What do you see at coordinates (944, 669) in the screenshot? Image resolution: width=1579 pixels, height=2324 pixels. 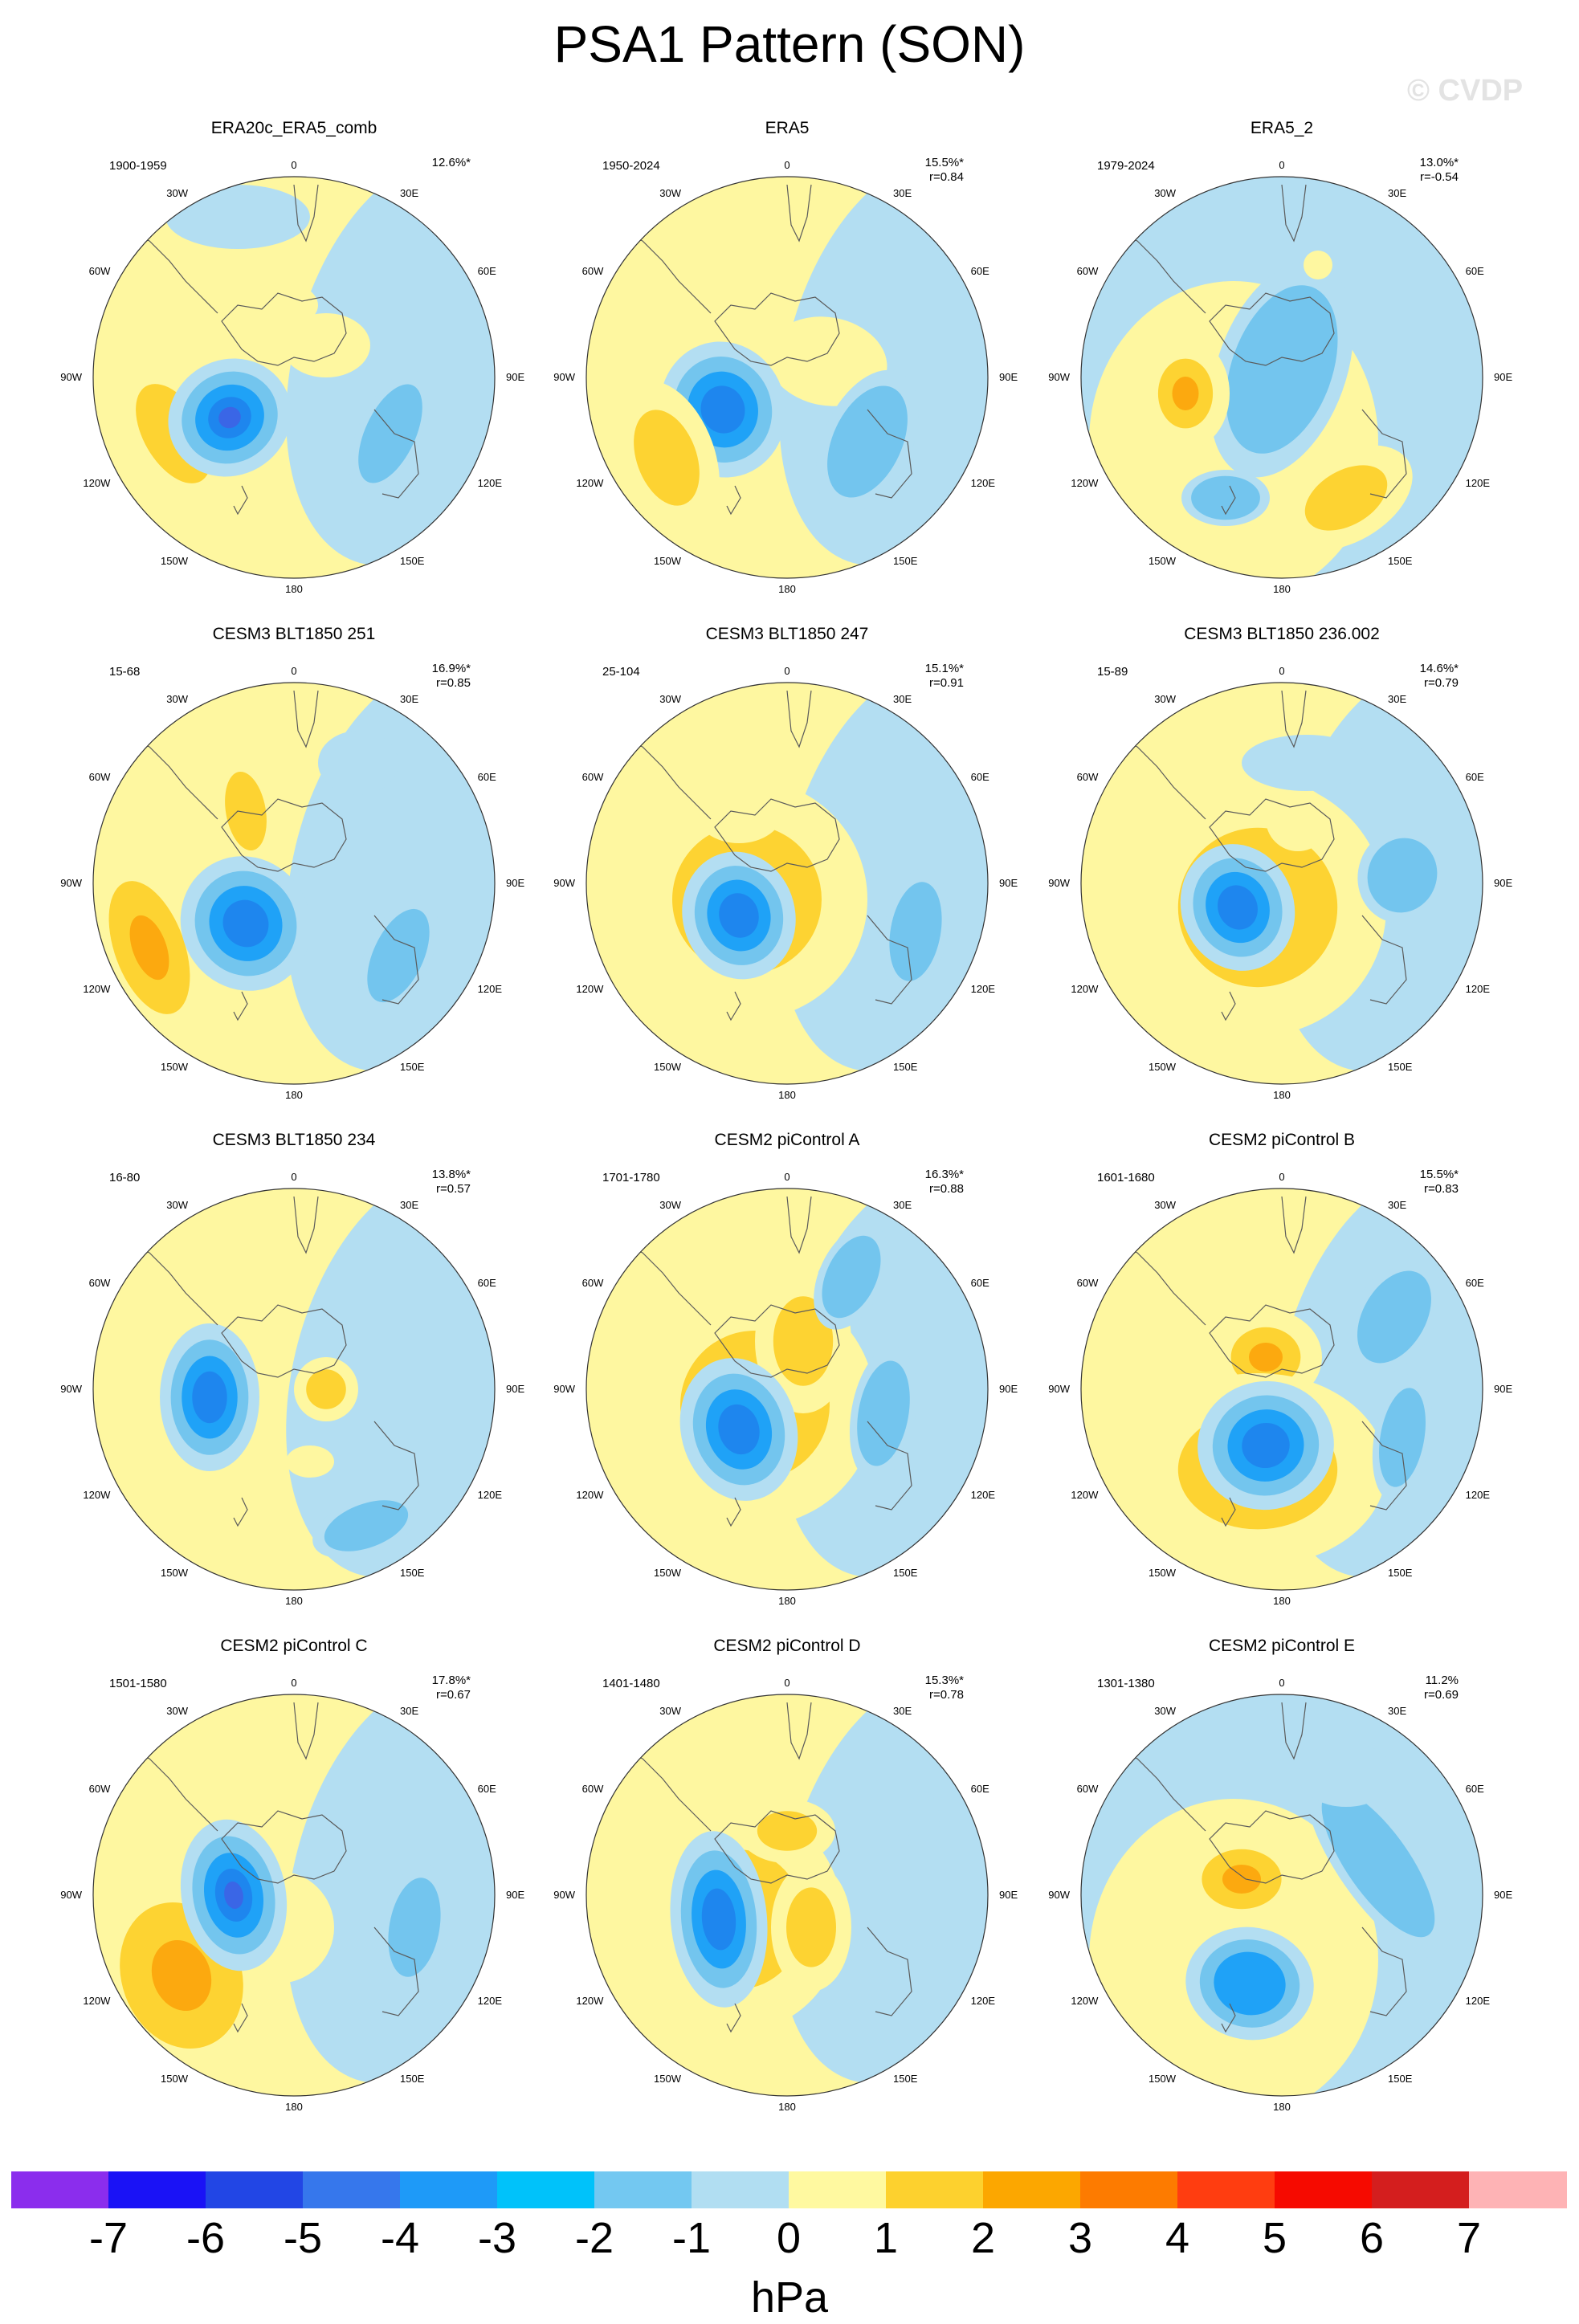 I see `panel-variance: 15.1%*` at bounding box center [944, 669].